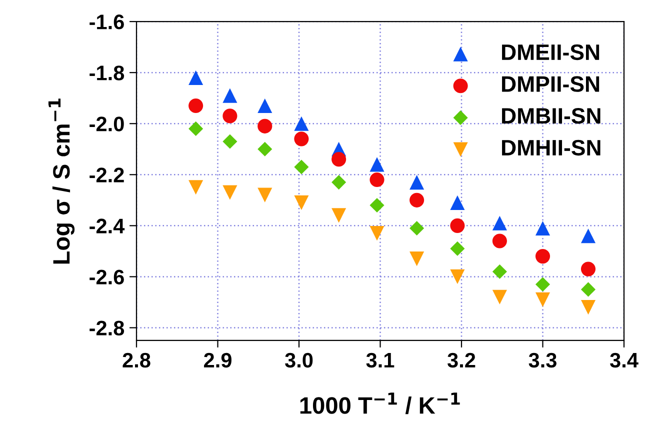 Image resolution: width=650 pixels, height=431 pixels. What do you see at coordinates (61, 181) in the screenshot?
I see `y-axis-title: Log σ / S cm$^{−1}$` at bounding box center [61, 181].